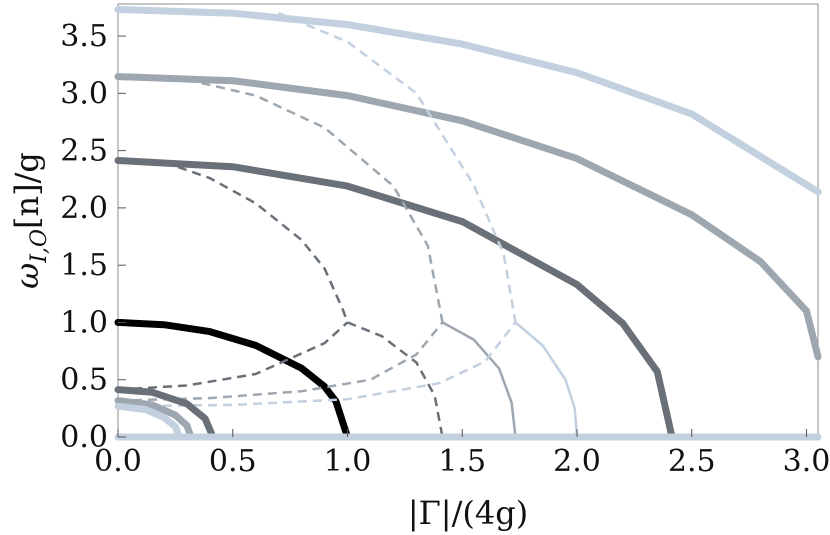  I want to click on y-axis-label: ωI,O[n]/g, so click(30, 220).